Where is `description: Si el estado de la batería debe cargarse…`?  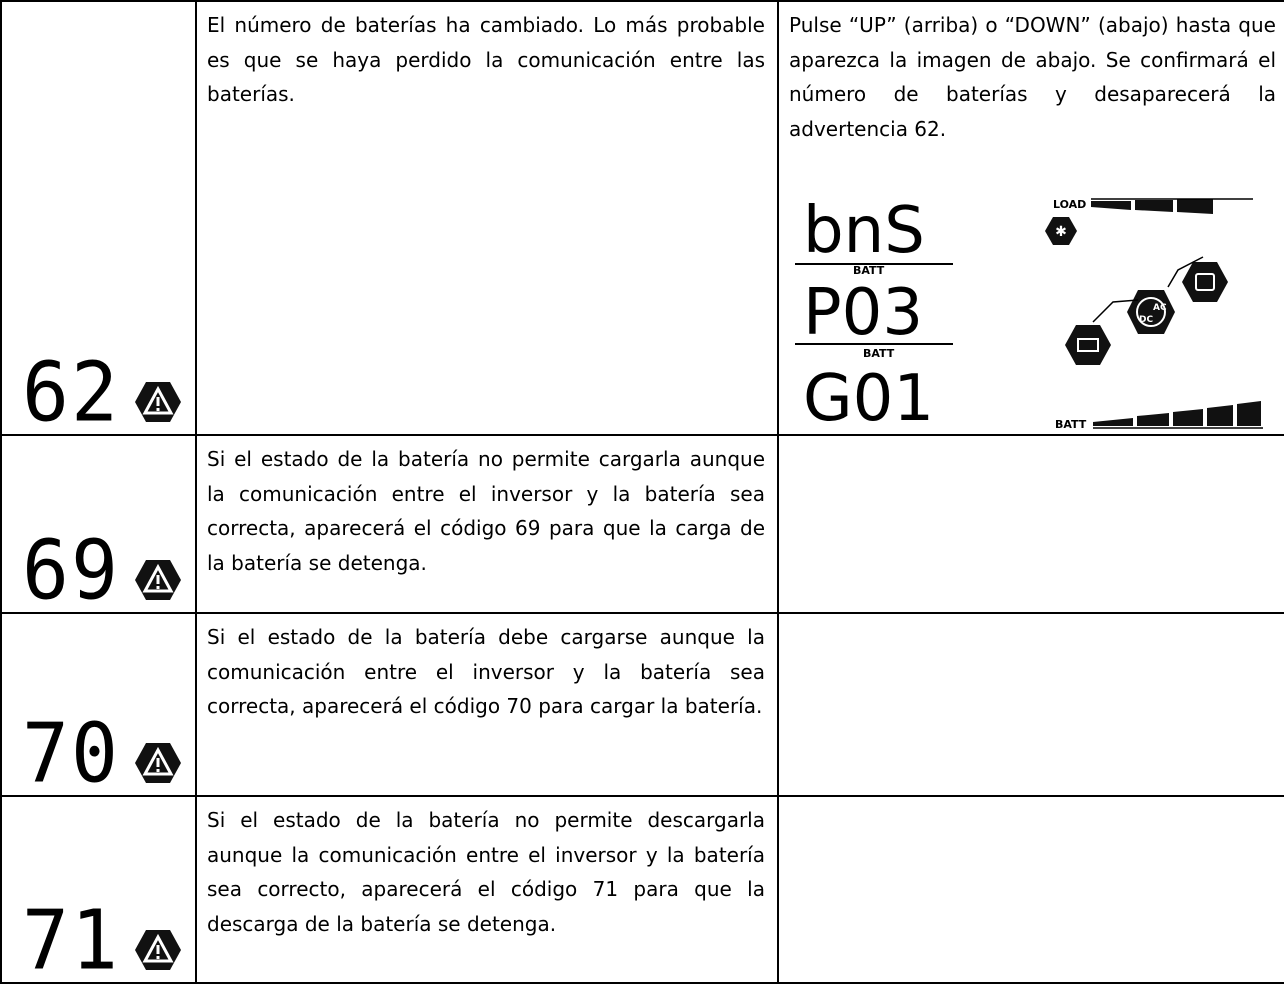
description: Si el estado de la batería debe cargarse… is located at coordinates (486, 671).